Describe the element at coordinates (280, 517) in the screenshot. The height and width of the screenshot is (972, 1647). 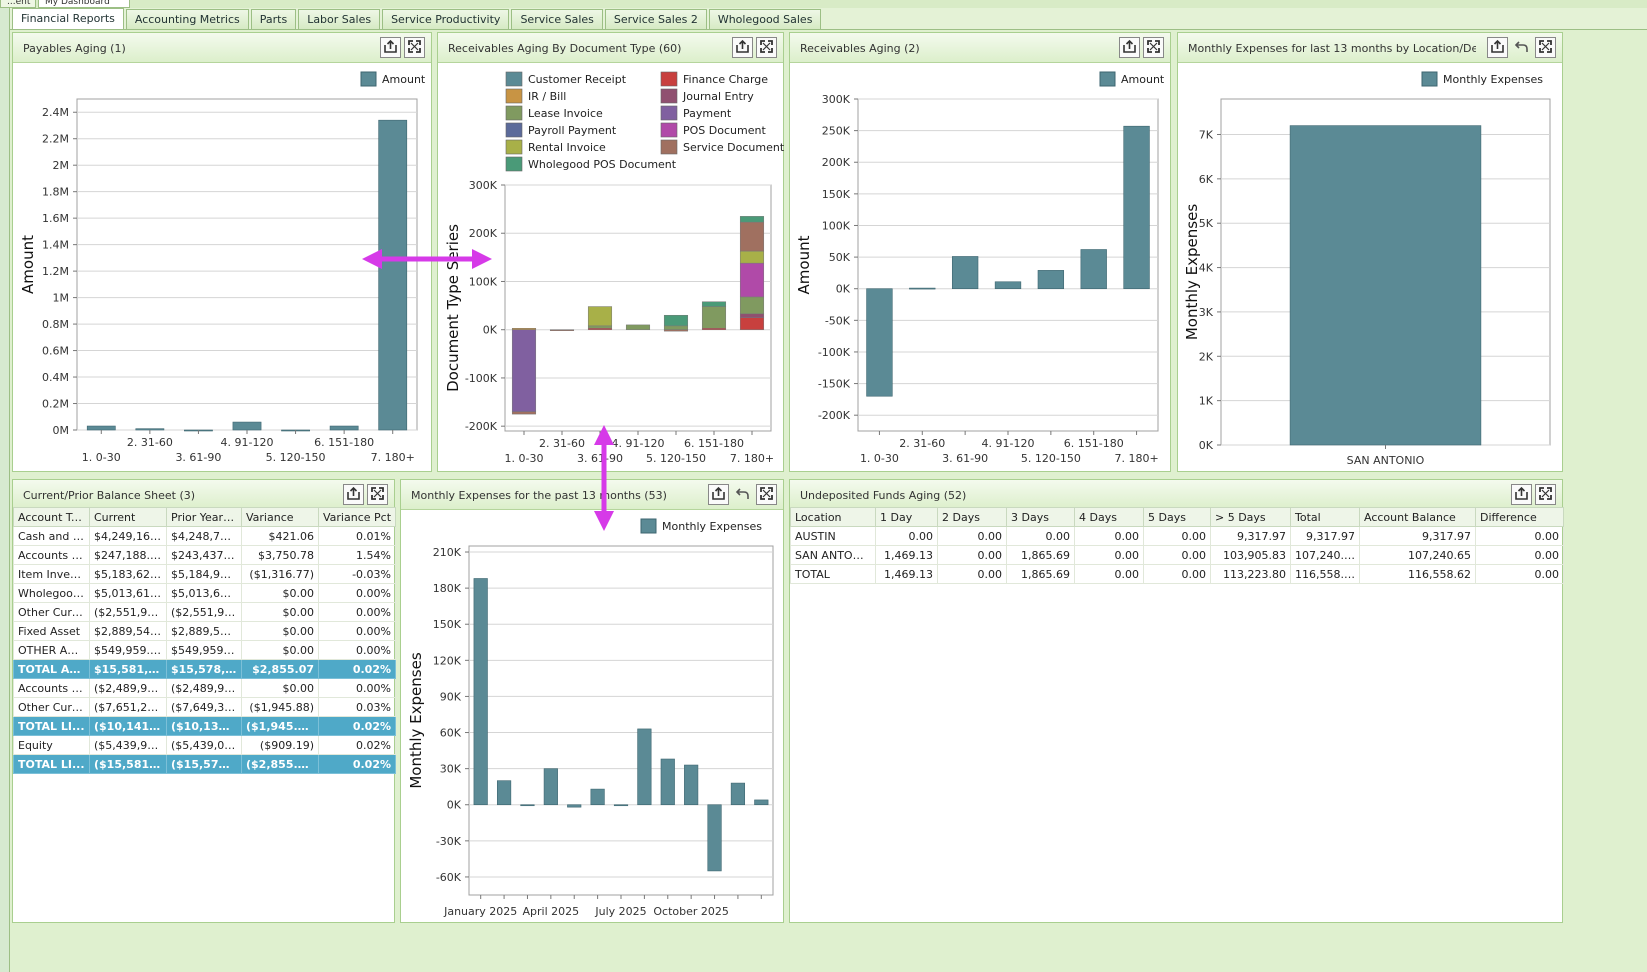
I see `column-header: Variance` at that location.